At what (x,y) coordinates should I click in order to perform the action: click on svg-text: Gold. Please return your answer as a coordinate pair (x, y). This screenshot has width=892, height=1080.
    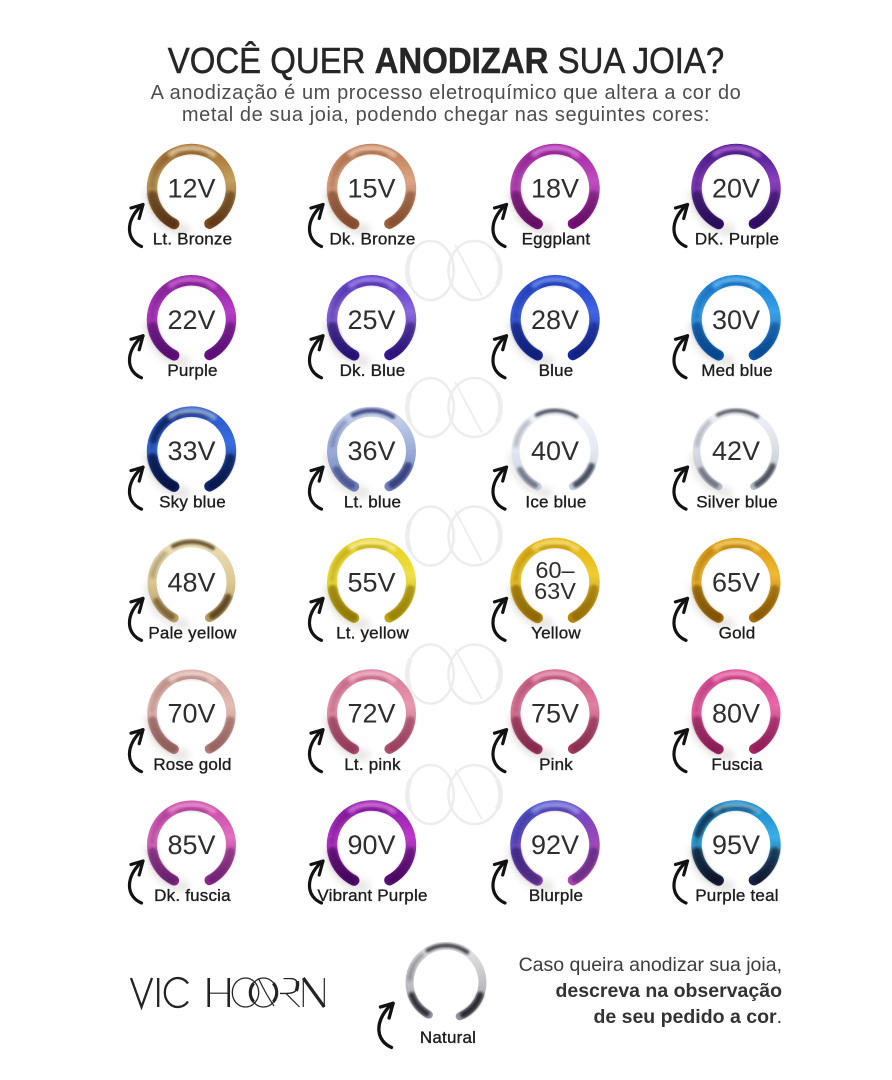
    Looking at the image, I should click on (737, 633).